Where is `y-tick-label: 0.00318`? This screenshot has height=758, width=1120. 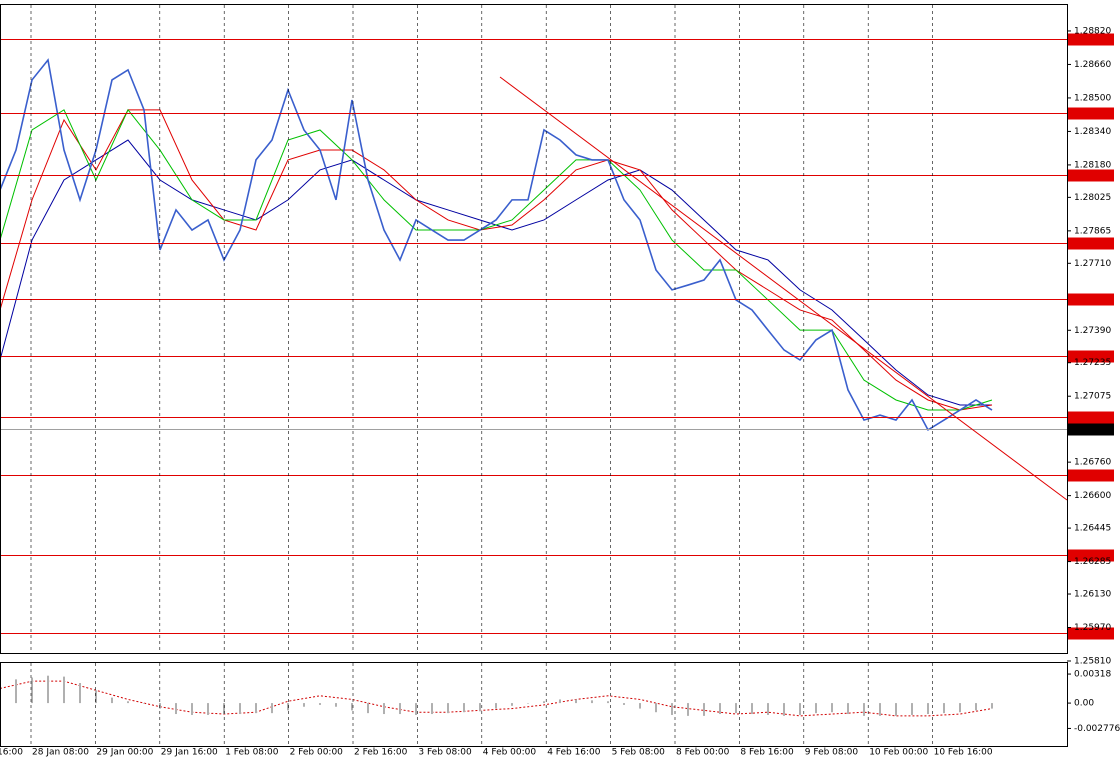 y-tick-label: 0.00318 is located at coordinates (1092, 675).